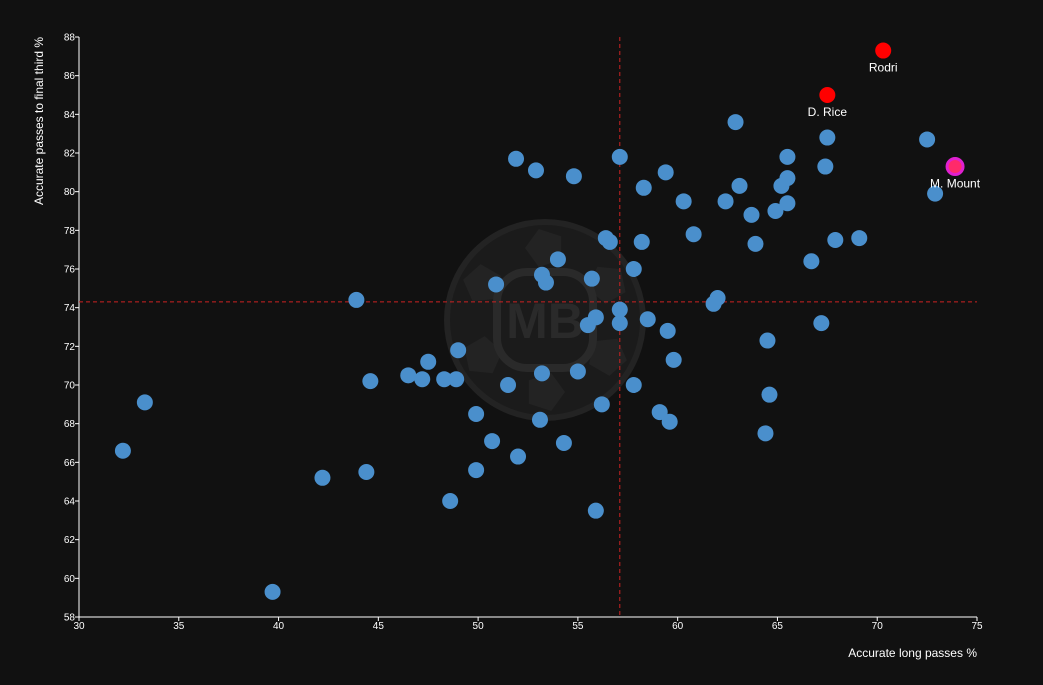 Image resolution: width=1043 pixels, height=685 pixels. Describe the element at coordinates (70, 231) in the screenshot. I see `y-tick-label: 78` at that location.